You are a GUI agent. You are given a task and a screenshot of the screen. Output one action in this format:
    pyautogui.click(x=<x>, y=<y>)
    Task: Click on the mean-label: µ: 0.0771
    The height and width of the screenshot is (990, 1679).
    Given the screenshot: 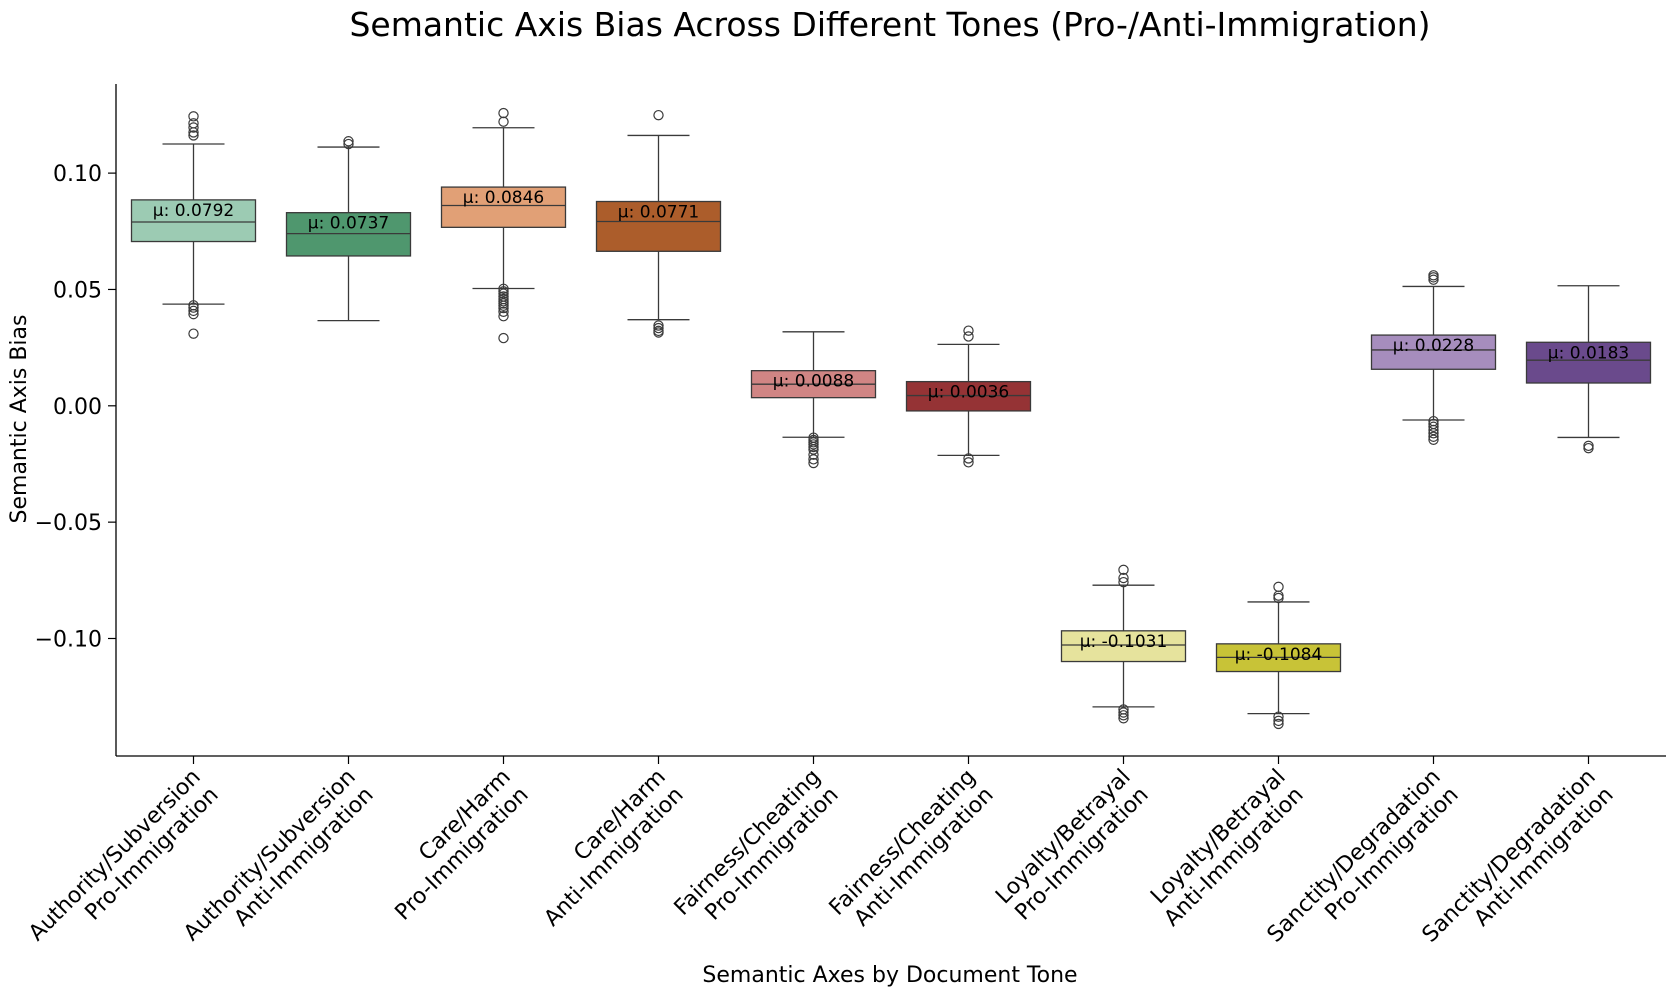 What is the action you would take?
    pyautogui.click(x=658, y=213)
    